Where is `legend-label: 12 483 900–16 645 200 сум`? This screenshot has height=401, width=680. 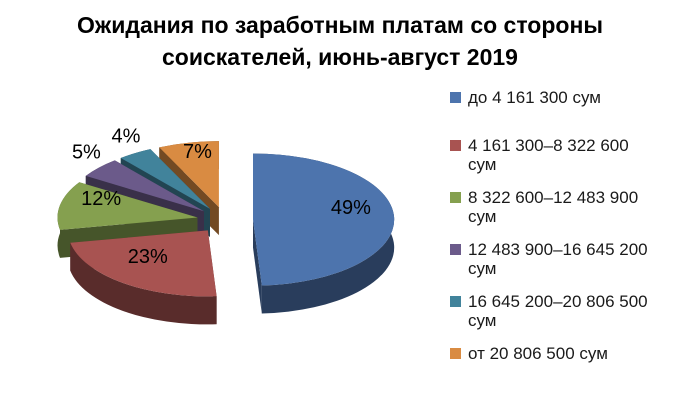
legend-label: 12 483 900–16 645 200 сум is located at coordinates (558, 259).